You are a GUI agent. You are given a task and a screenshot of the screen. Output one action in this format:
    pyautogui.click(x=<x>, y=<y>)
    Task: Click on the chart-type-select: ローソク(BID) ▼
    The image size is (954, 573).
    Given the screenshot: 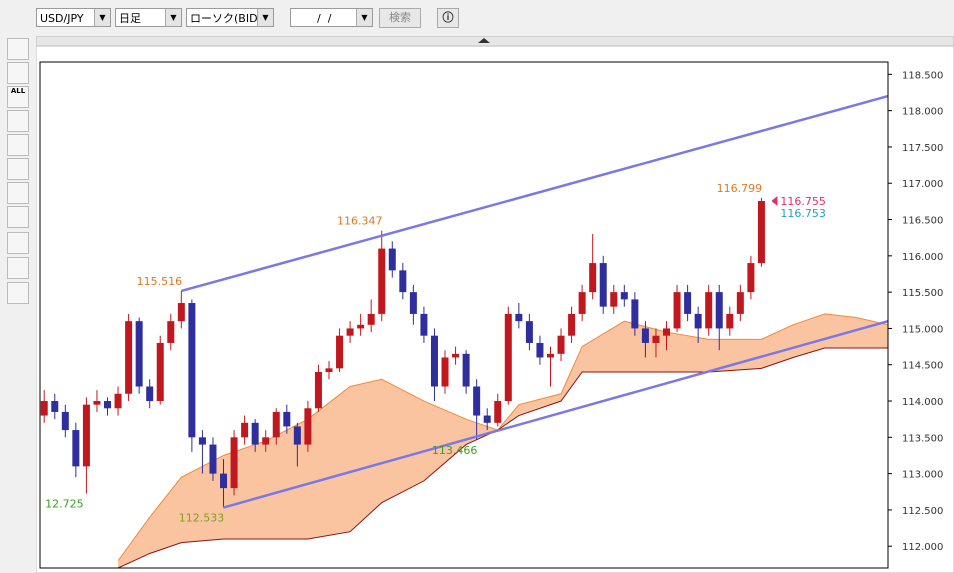 What is the action you would take?
    pyautogui.click(x=230, y=17)
    